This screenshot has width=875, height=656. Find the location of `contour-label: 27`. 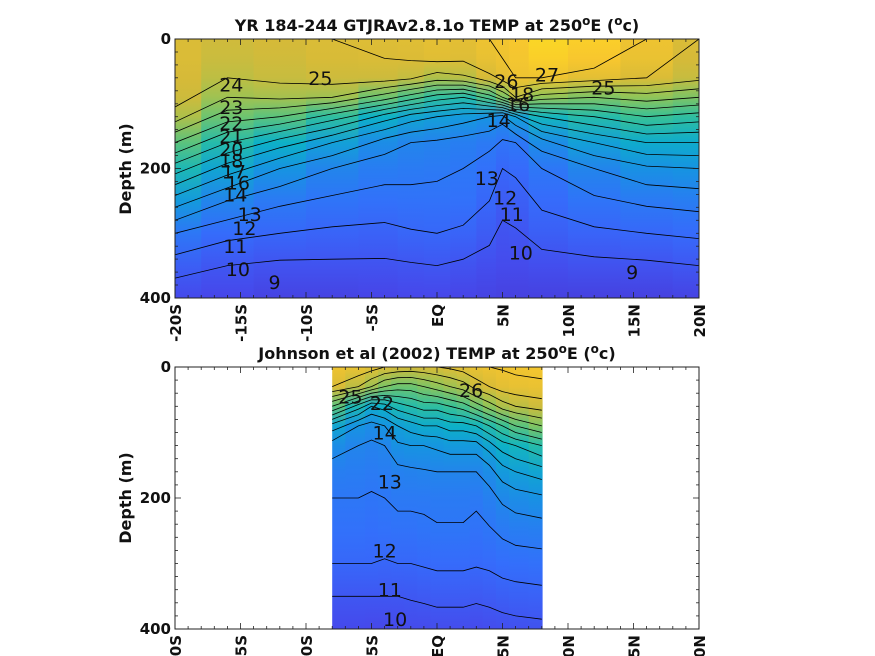

contour-label: 27 is located at coordinates (547, 76).